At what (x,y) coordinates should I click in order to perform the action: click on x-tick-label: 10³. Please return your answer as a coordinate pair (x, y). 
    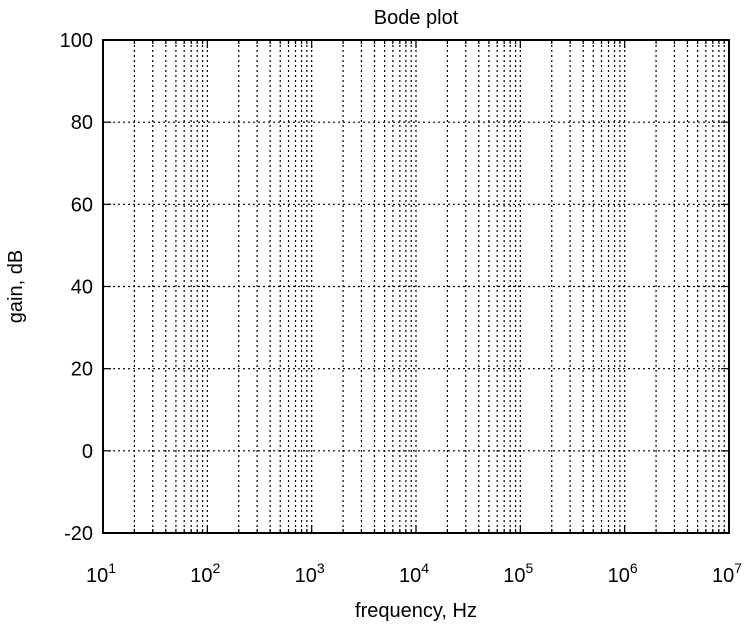
    Looking at the image, I should click on (310, 573).